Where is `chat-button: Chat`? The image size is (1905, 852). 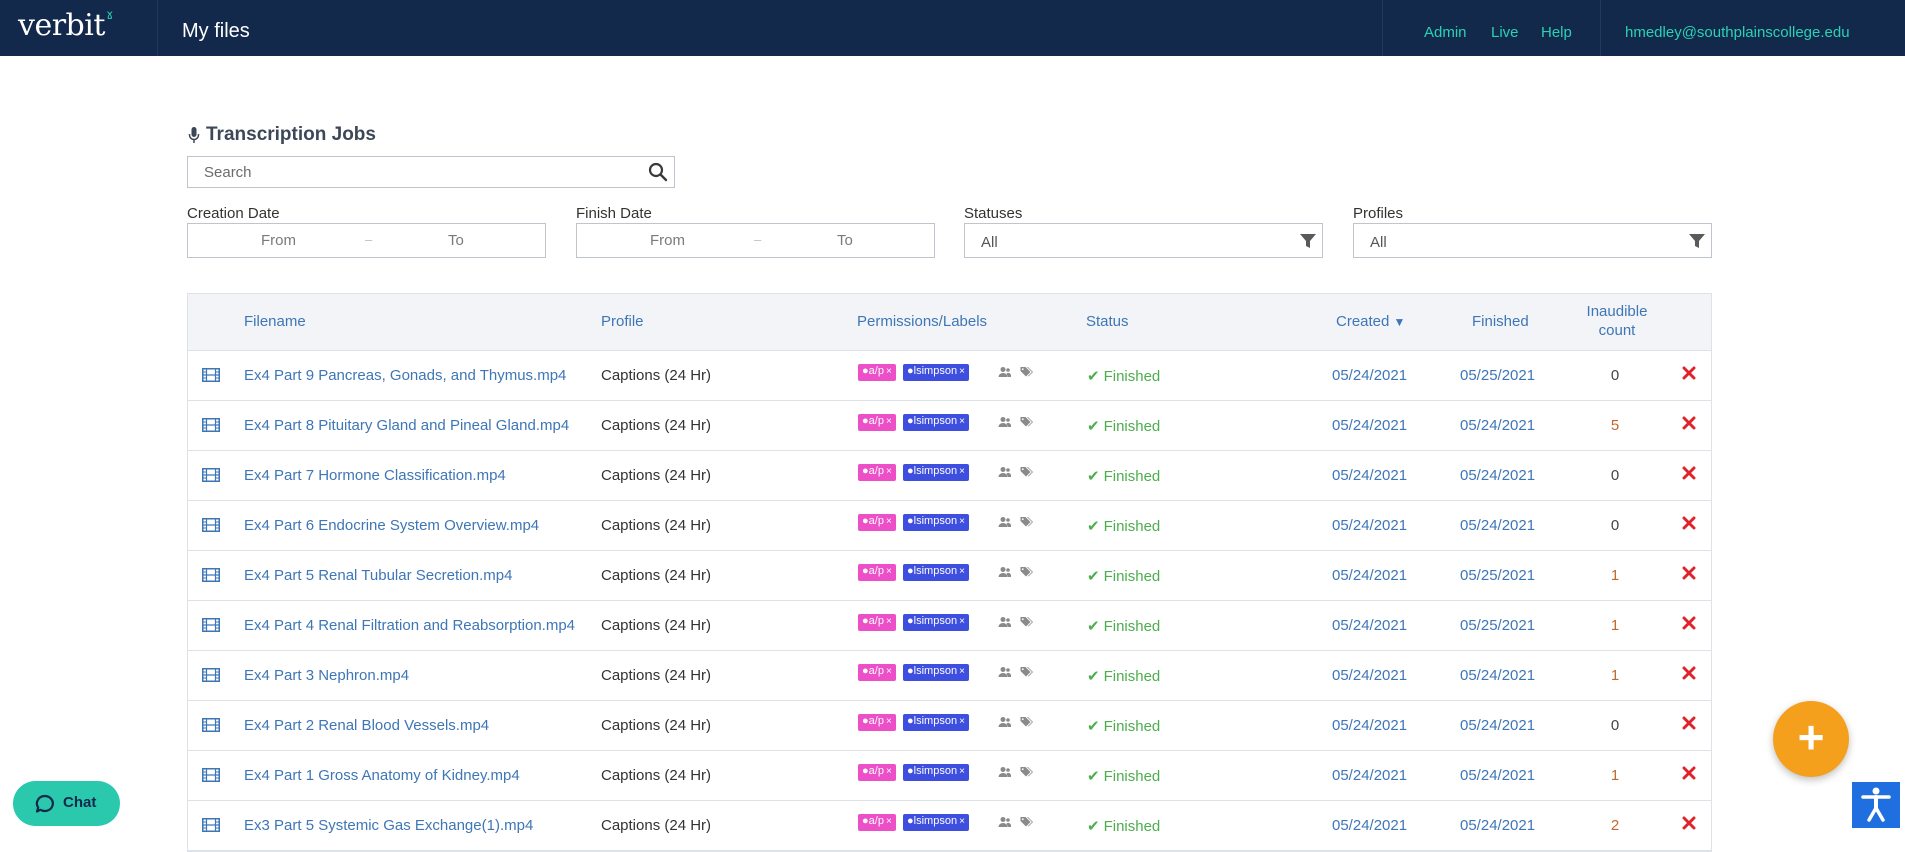 chat-button: Chat is located at coordinates (66, 803).